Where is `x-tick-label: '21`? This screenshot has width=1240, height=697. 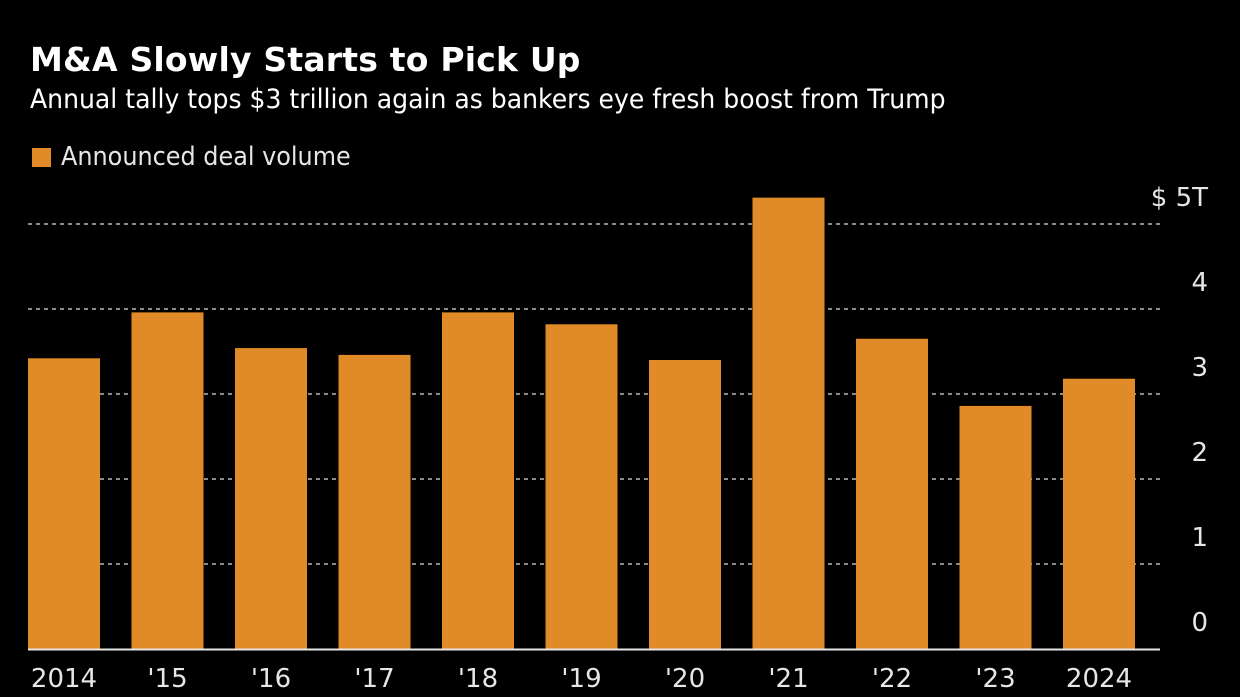
x-tick-label: '21 is located at coordinates (788, 679).